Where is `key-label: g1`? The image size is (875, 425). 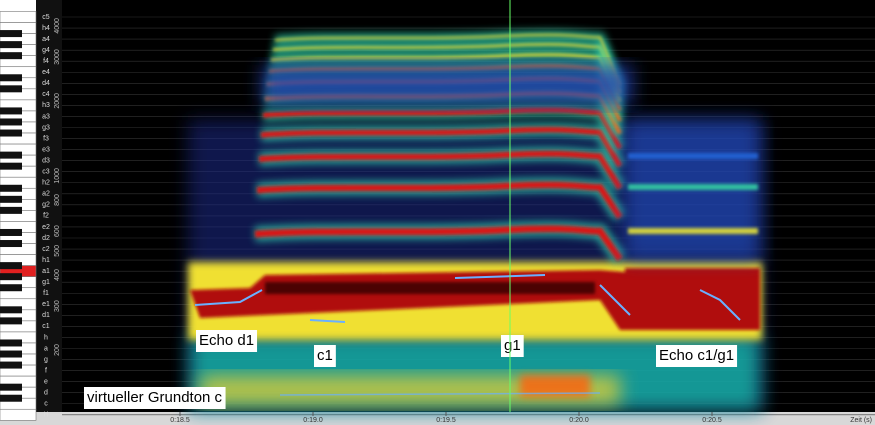 key-label: g1 is located at coordinates (46, 282).